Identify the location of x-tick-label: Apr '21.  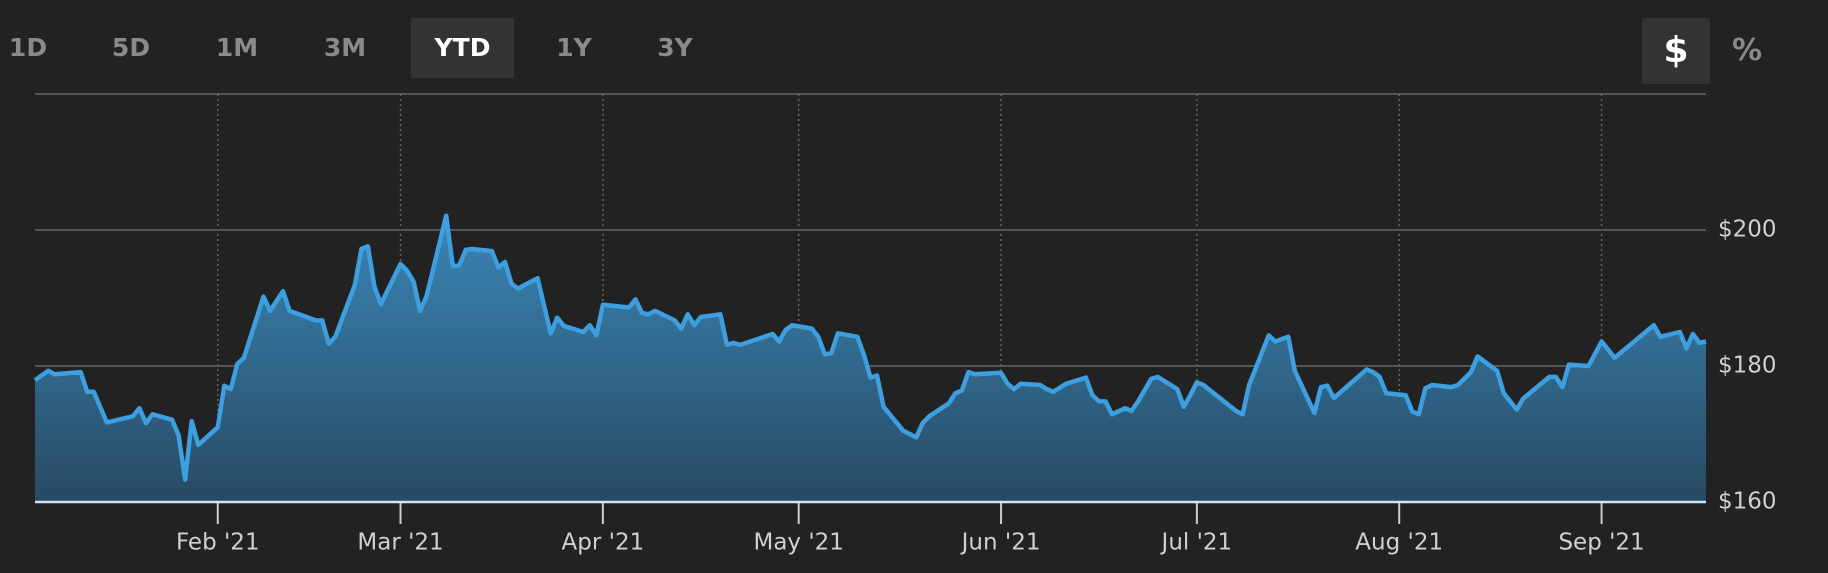
(603, 543).